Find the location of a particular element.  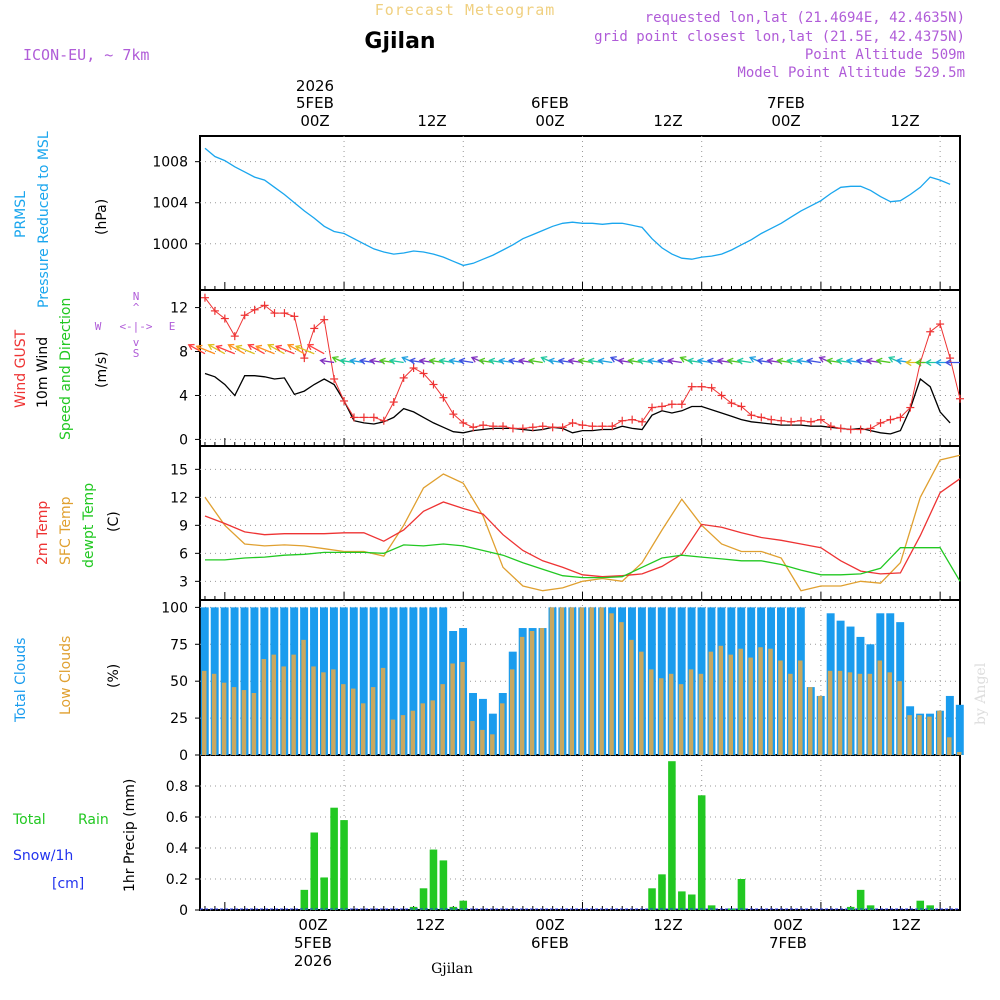

y-tick-label: 0.2 is located at coordinates (177, 880).